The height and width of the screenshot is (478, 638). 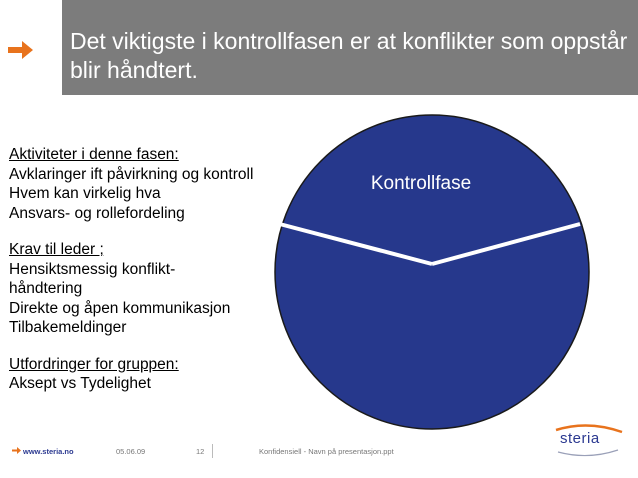 I want to click on steria-logo-swoosh-icon, so click(x=589, y=440).